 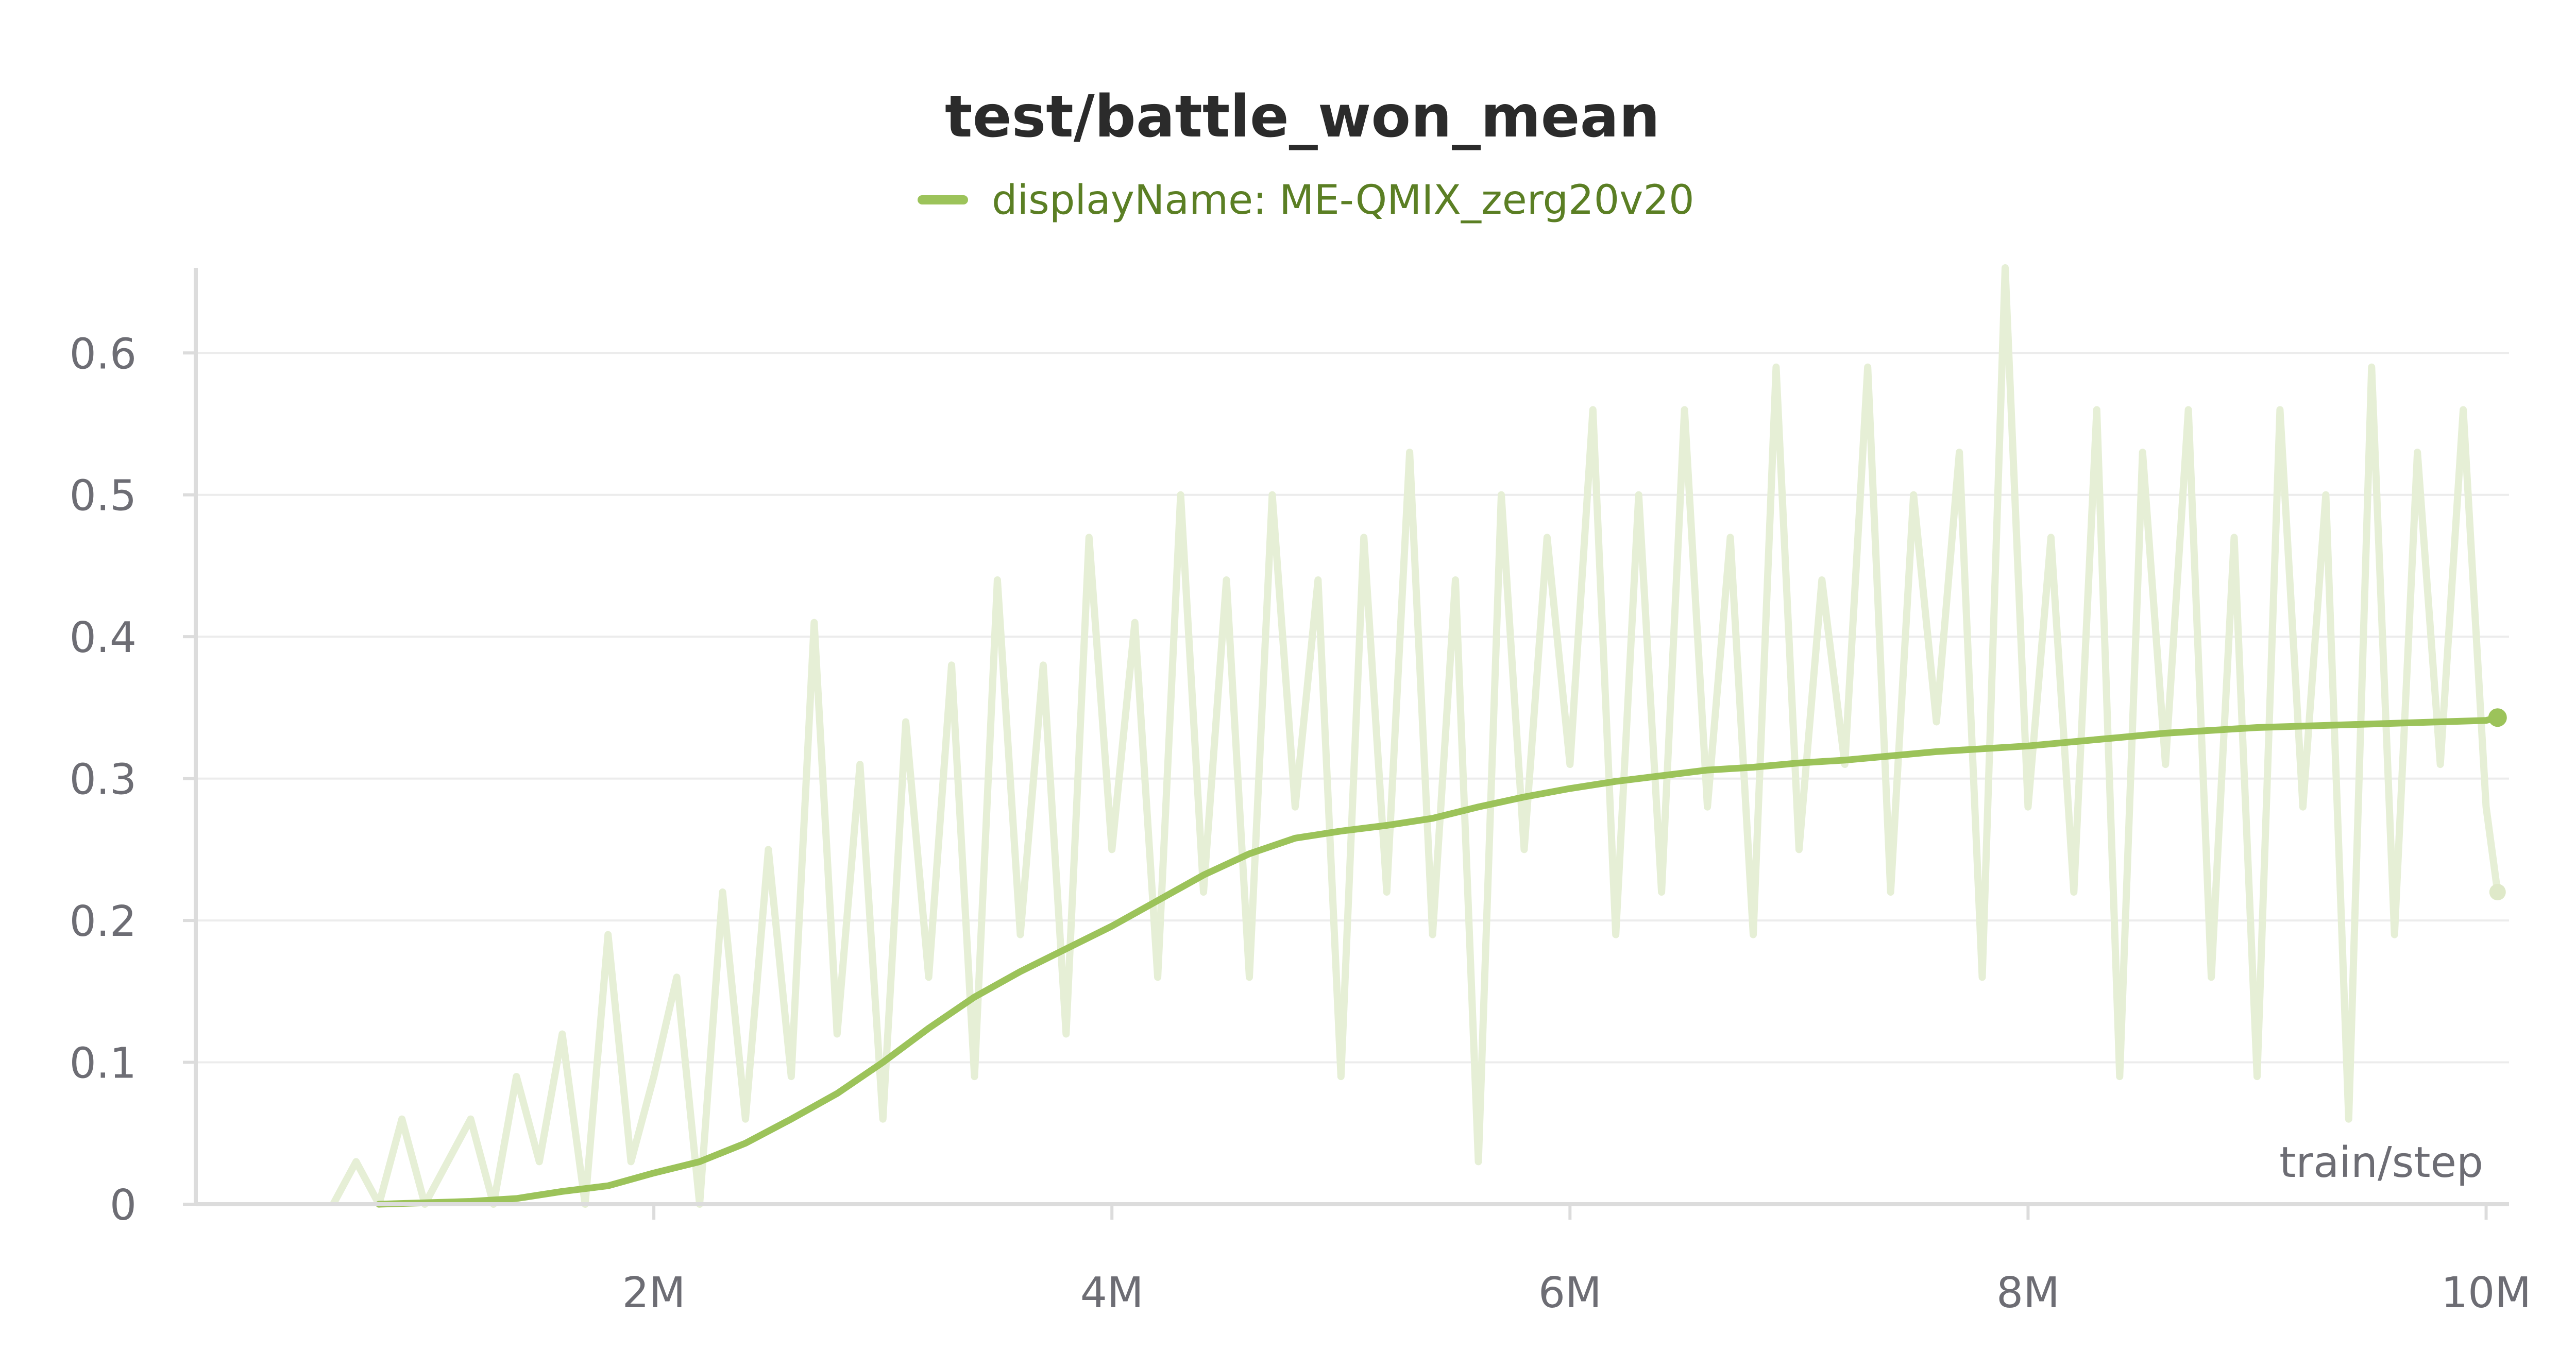 What do you see at coordinates (2486, 1293) in the screenshot?
I see `x-tick-label-4: 10M` at bounding box center [2486, 1293].